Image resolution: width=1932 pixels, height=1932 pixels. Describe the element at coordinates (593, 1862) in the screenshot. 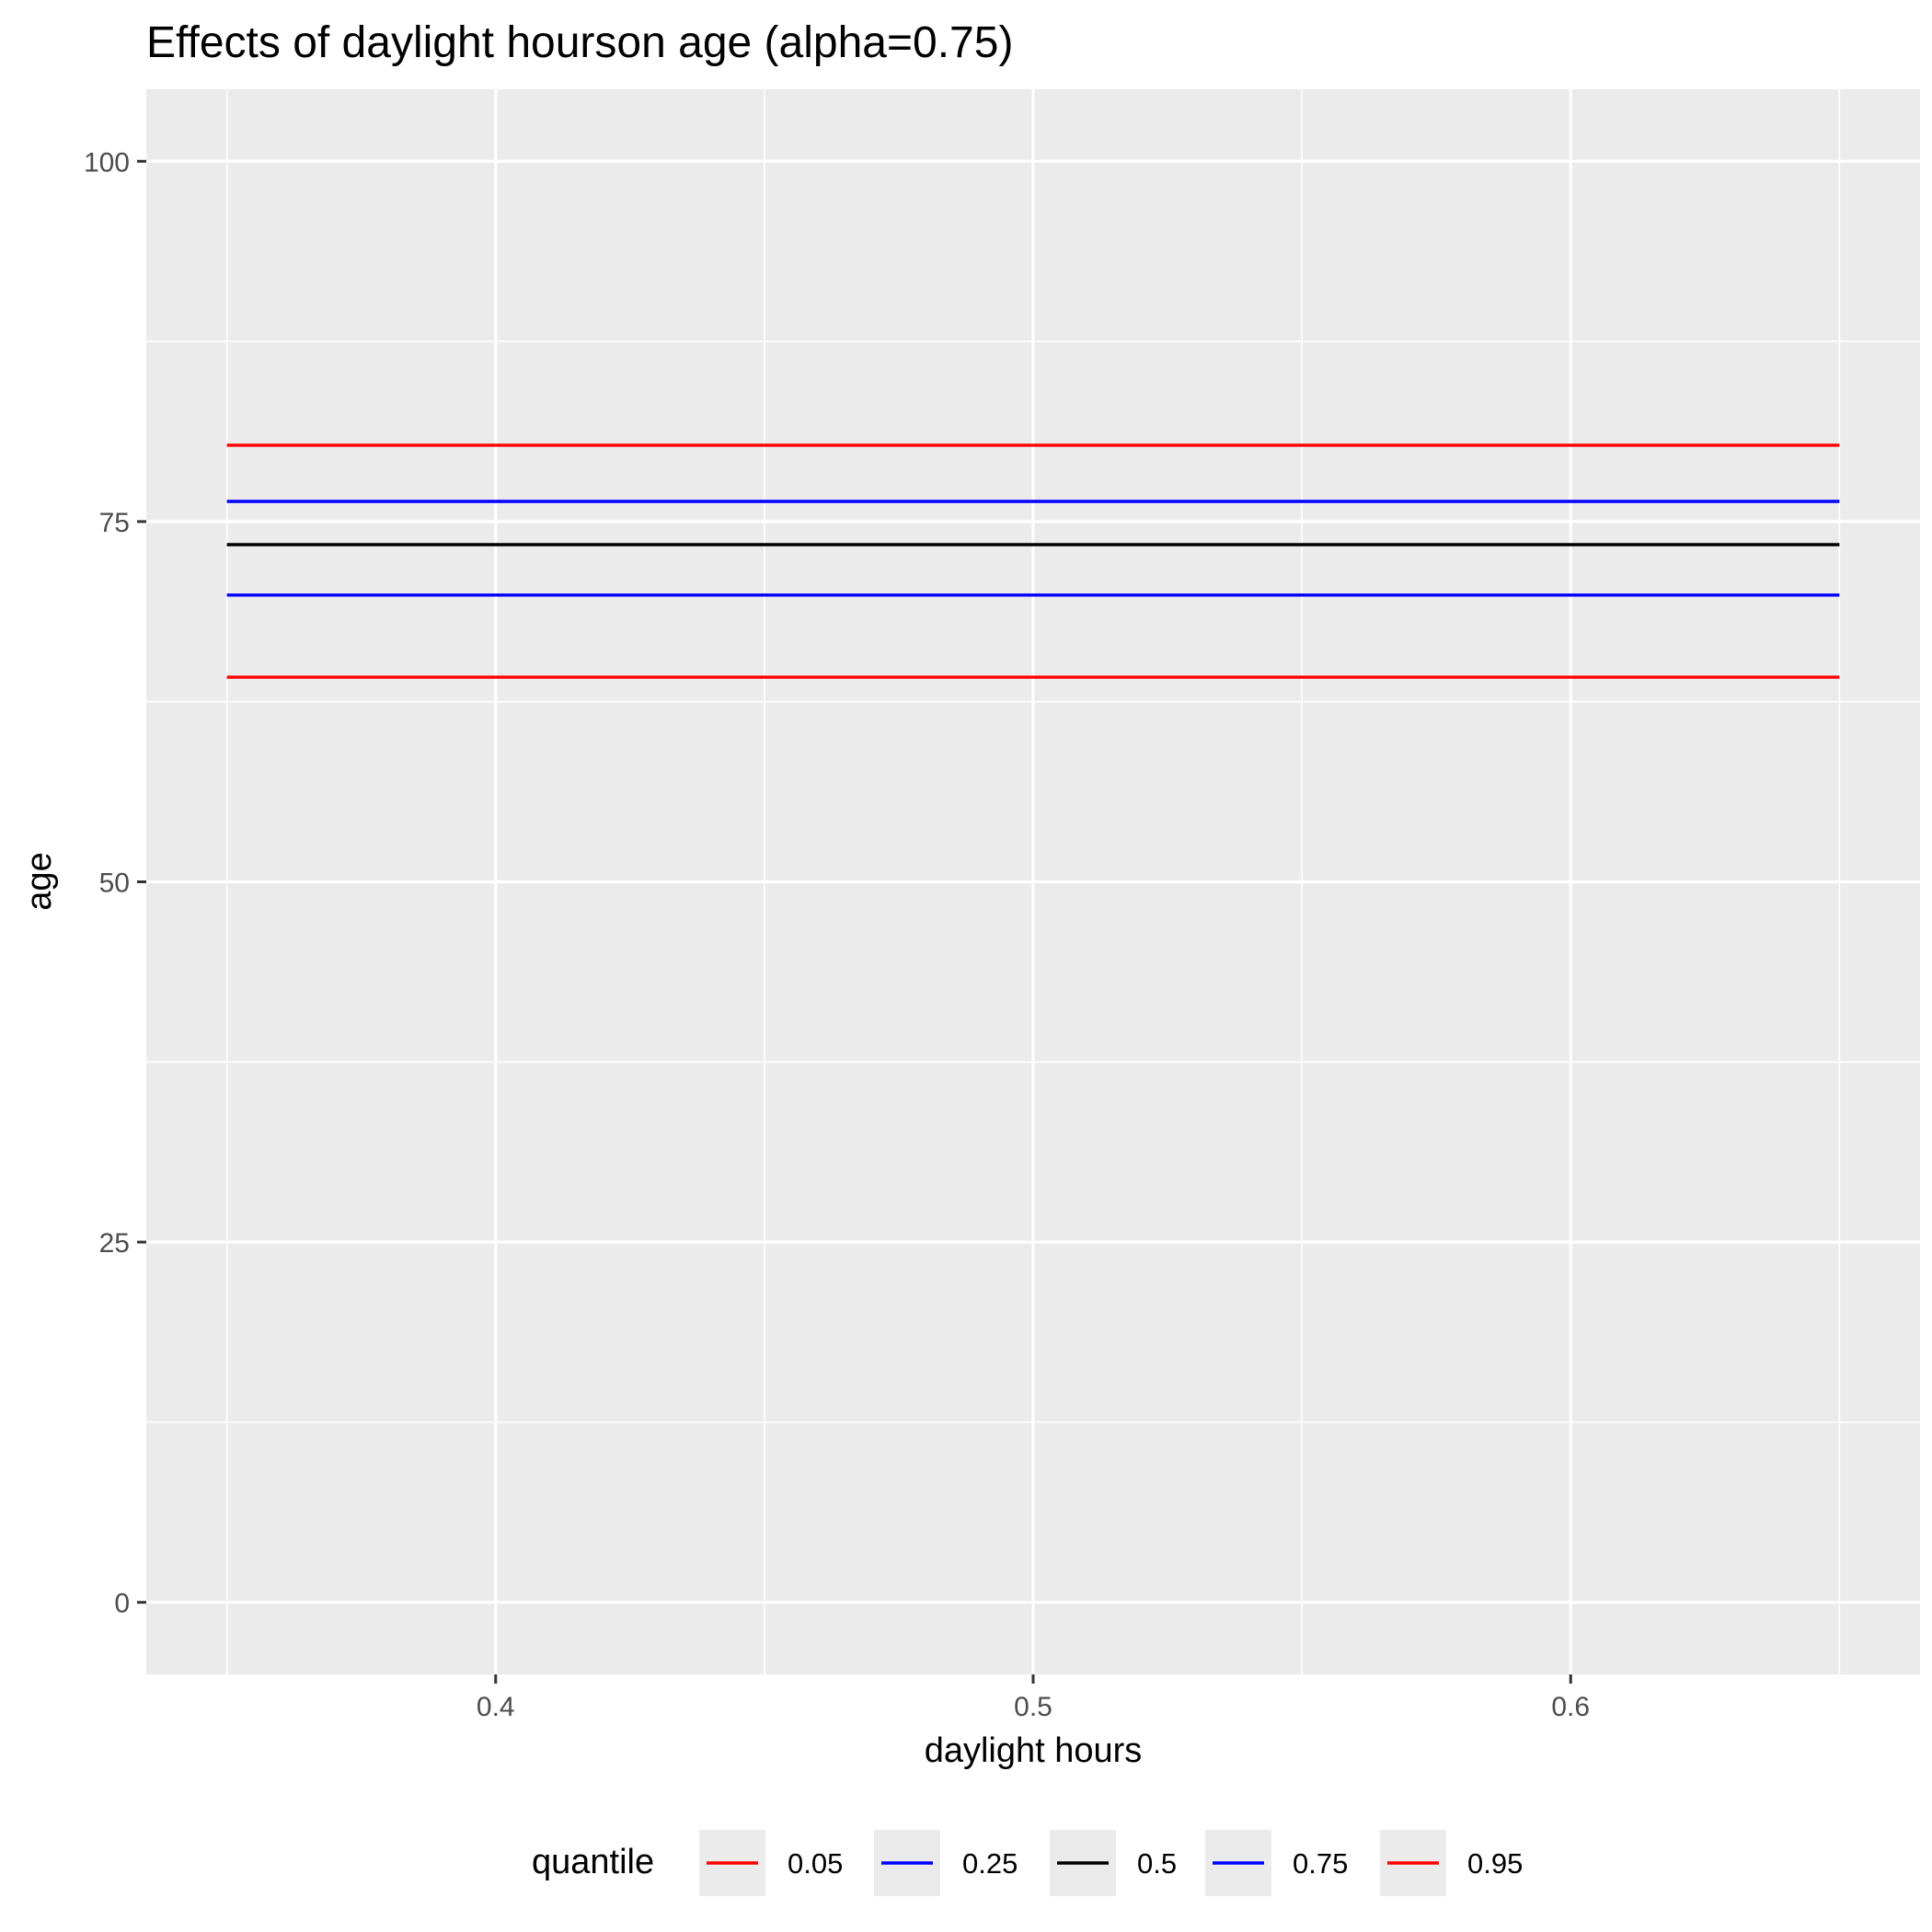

I see `legend-title: quantile` at that location.